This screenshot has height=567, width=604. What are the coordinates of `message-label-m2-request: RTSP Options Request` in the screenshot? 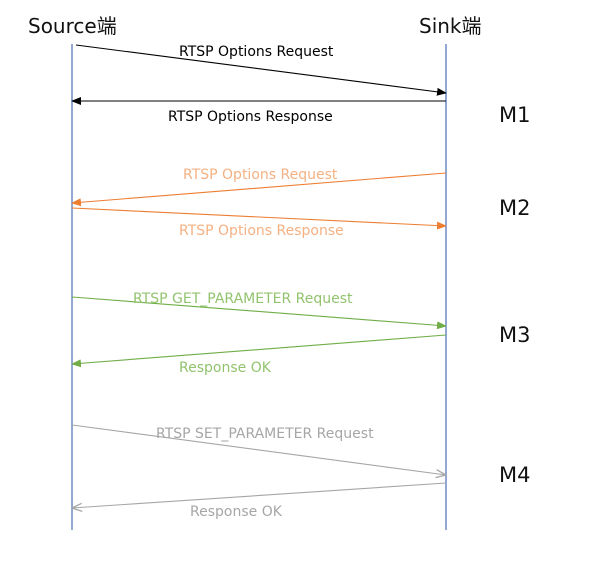 It's located at (260, 175).